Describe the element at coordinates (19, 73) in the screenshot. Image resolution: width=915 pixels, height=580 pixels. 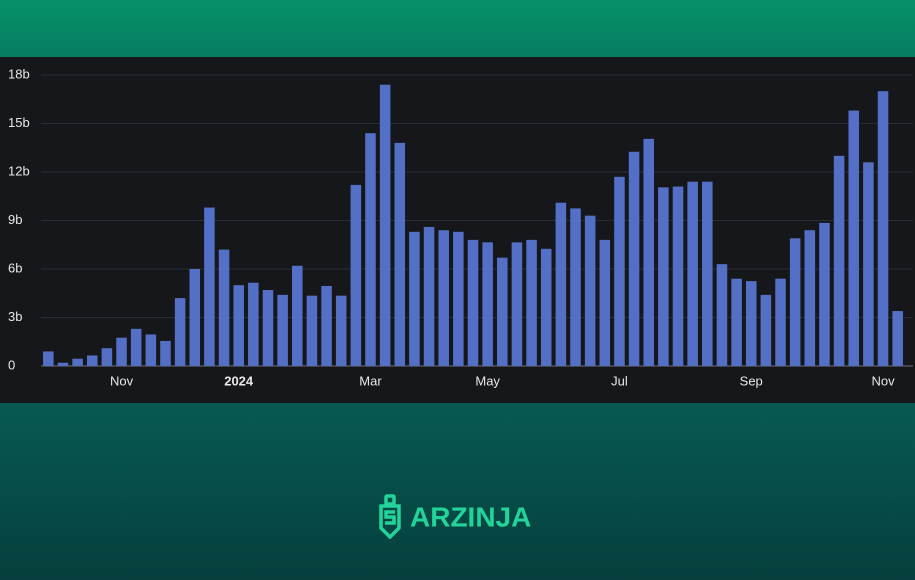
I see `y-tick-label: 18b` at that location.